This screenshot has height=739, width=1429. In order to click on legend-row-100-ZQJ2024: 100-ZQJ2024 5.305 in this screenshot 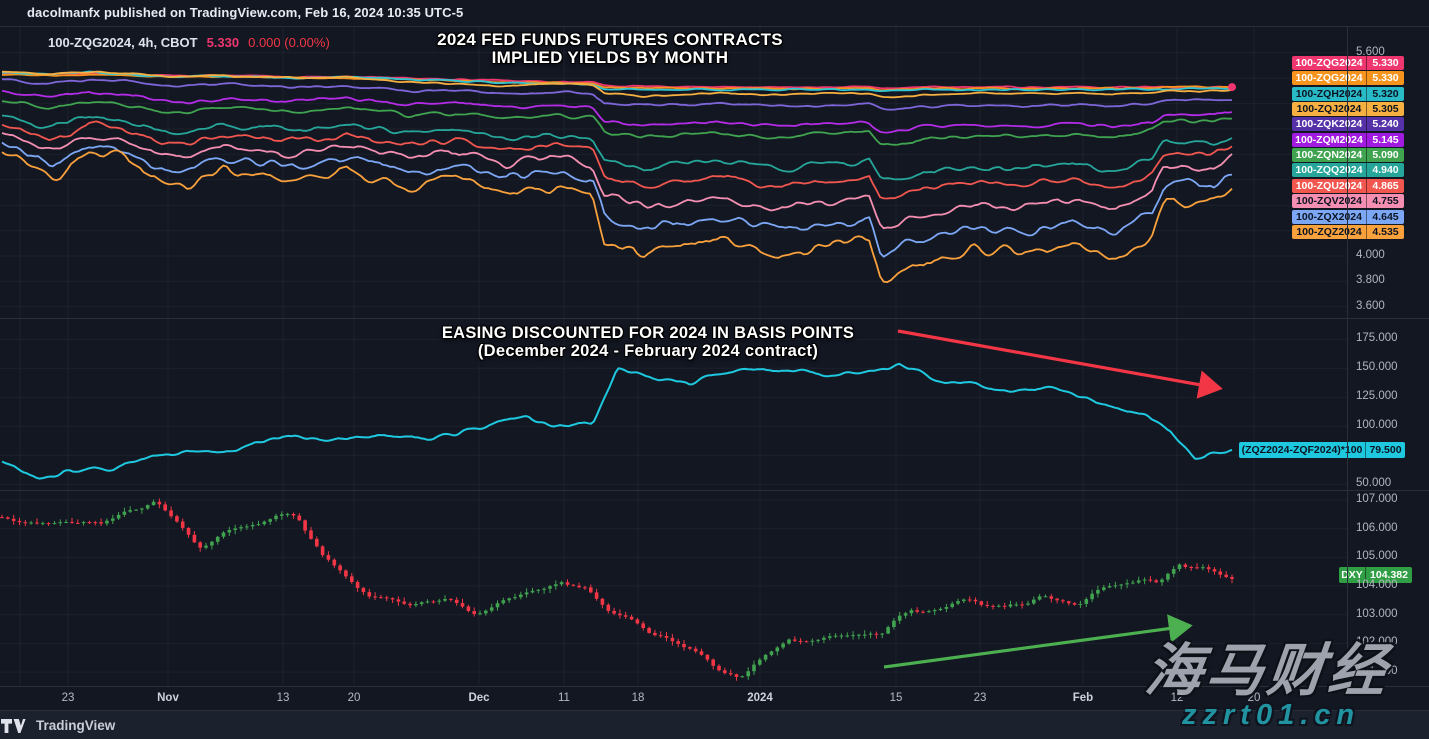, I will do `click(1348, 109)`.